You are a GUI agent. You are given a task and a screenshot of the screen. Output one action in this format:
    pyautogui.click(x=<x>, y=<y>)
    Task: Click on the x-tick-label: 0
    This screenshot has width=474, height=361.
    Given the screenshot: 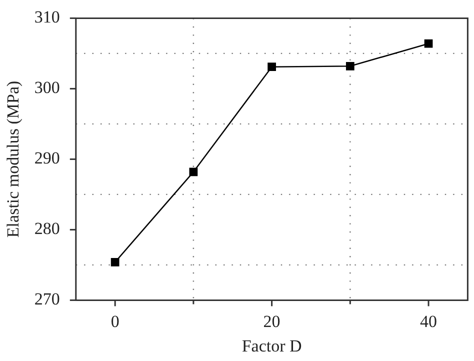 What is the action you would take?
    pyautogui.click(x=115, y=321)
    